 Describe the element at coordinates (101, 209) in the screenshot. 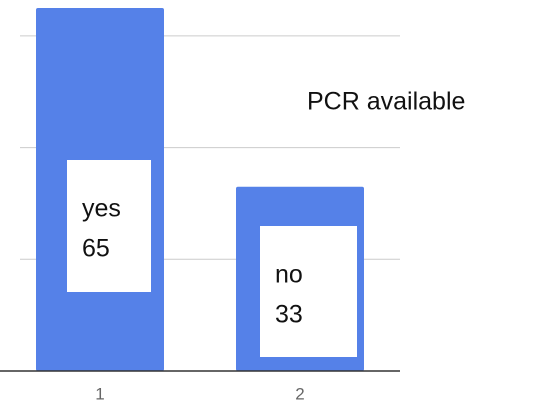

I see `bar-label: yes` at that location.